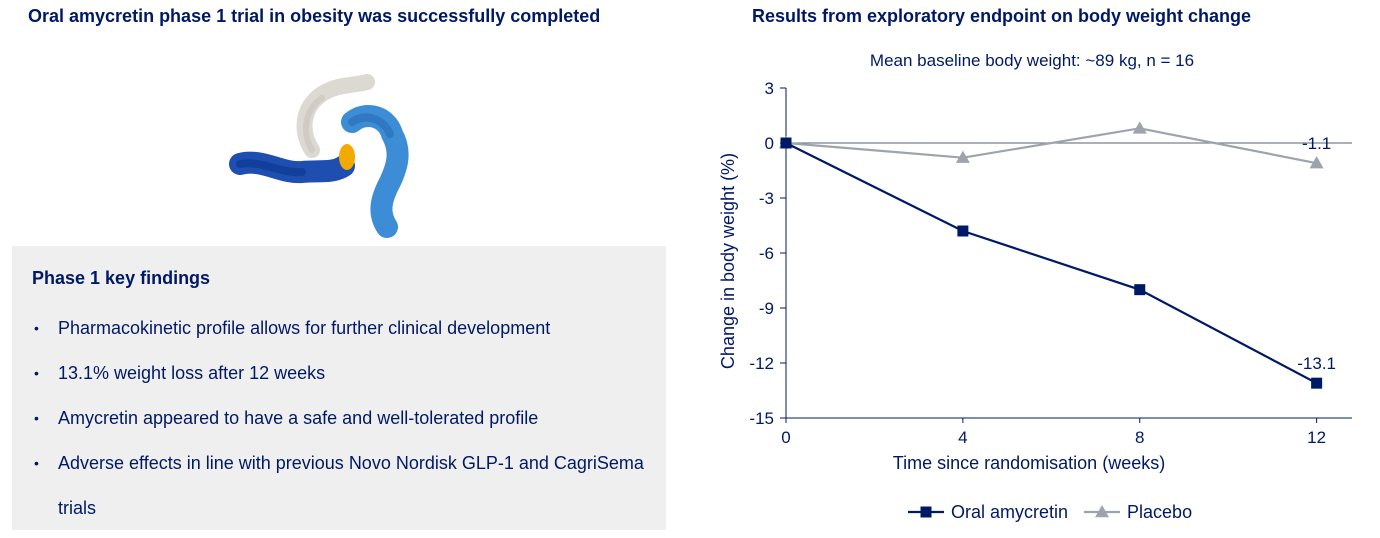  What do you see at coordinates (766, 198) in the screenshot?
I see `y-tick-label: -3` at bounding box center [766, 198].